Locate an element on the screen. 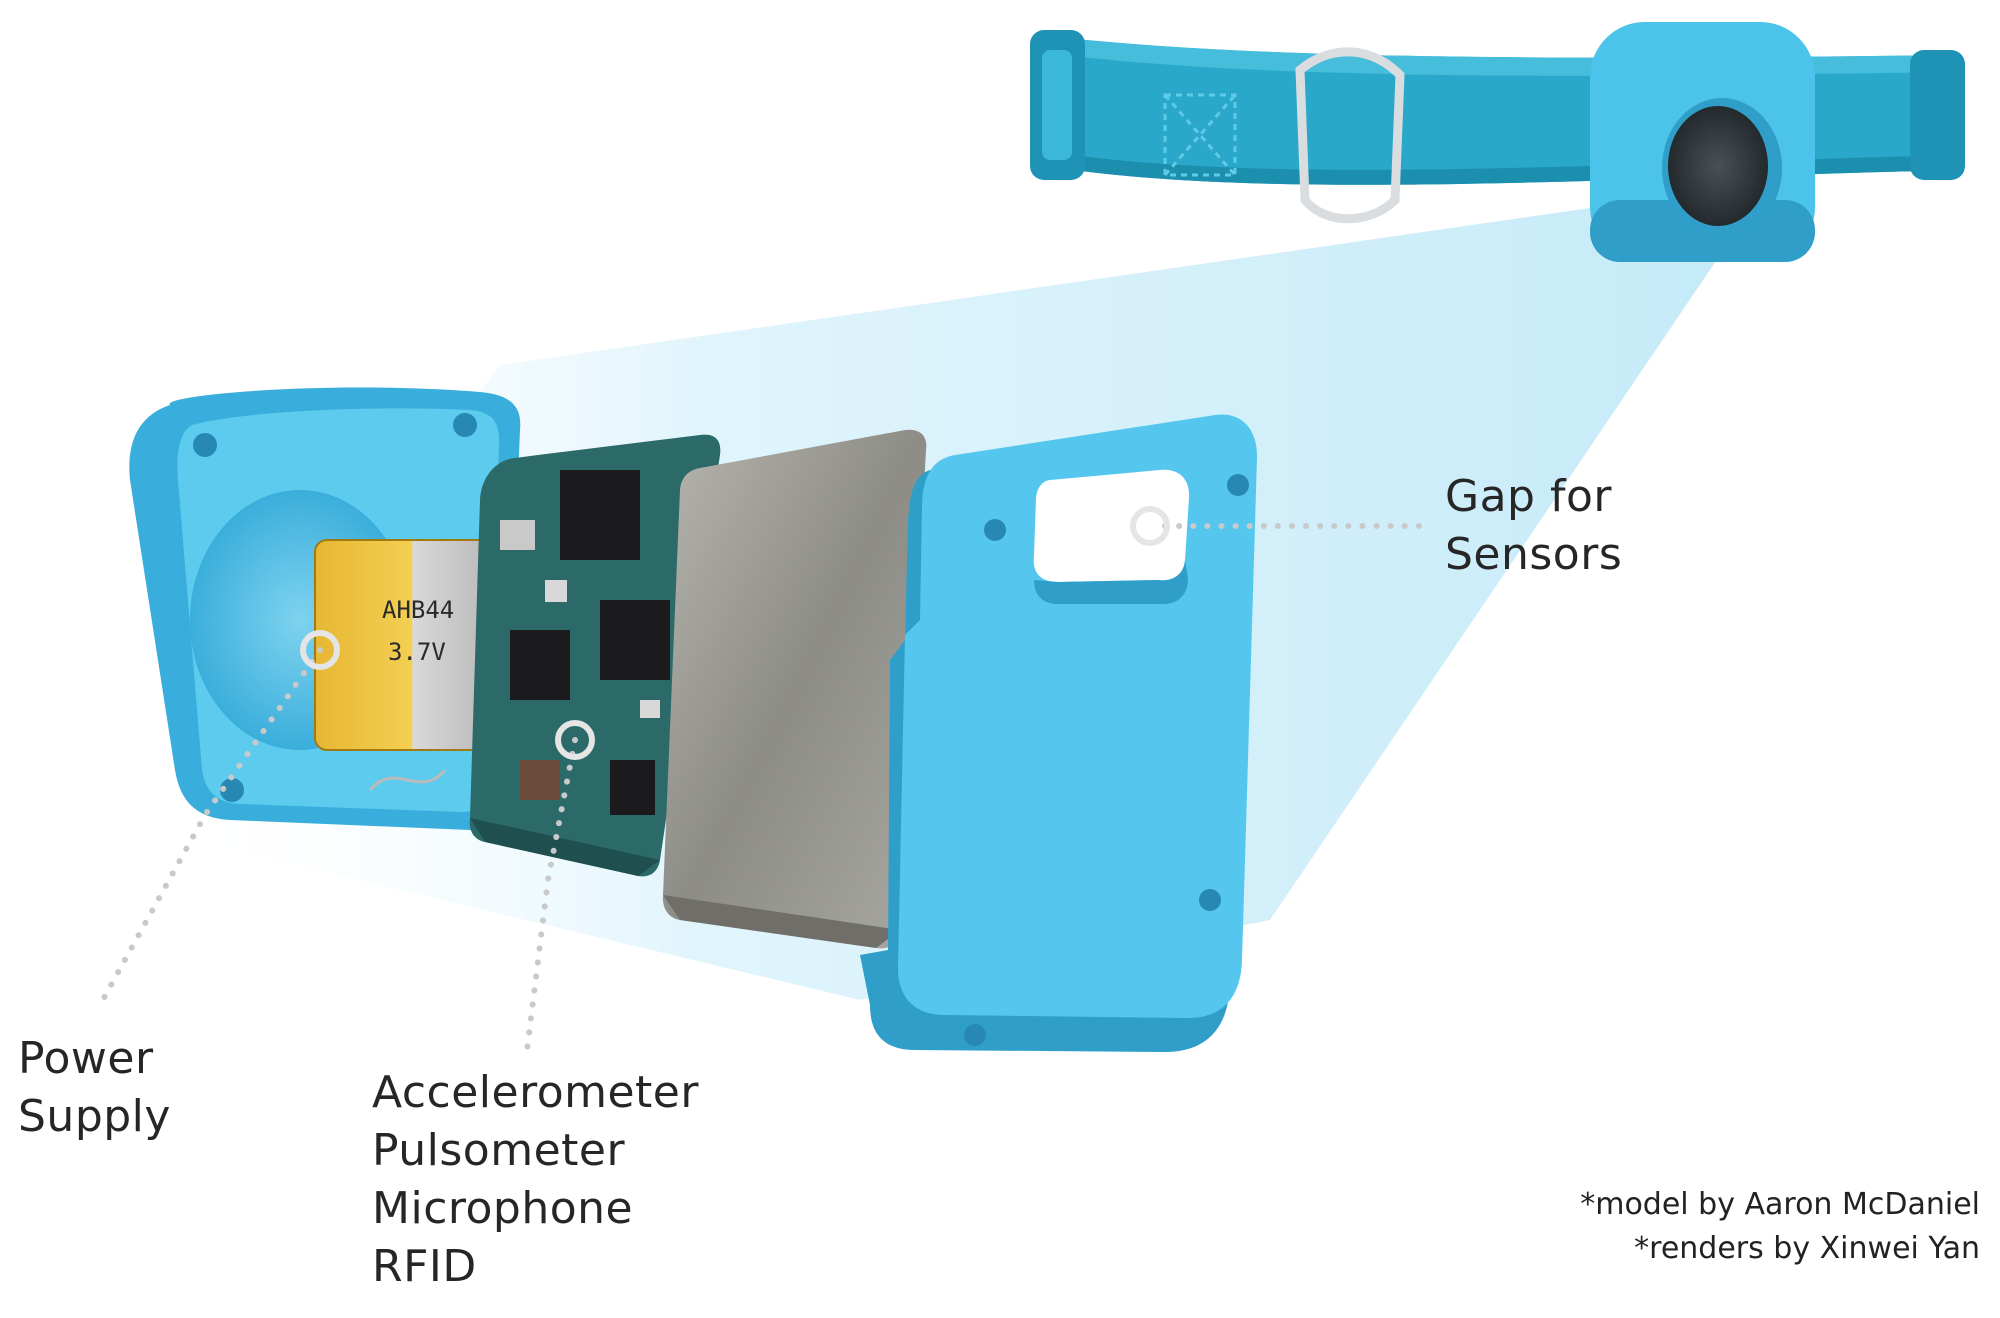 This screenshot has width=2000, height=1318. circuit-board-line-3: Microphone is located at coordinates (503, 1208).